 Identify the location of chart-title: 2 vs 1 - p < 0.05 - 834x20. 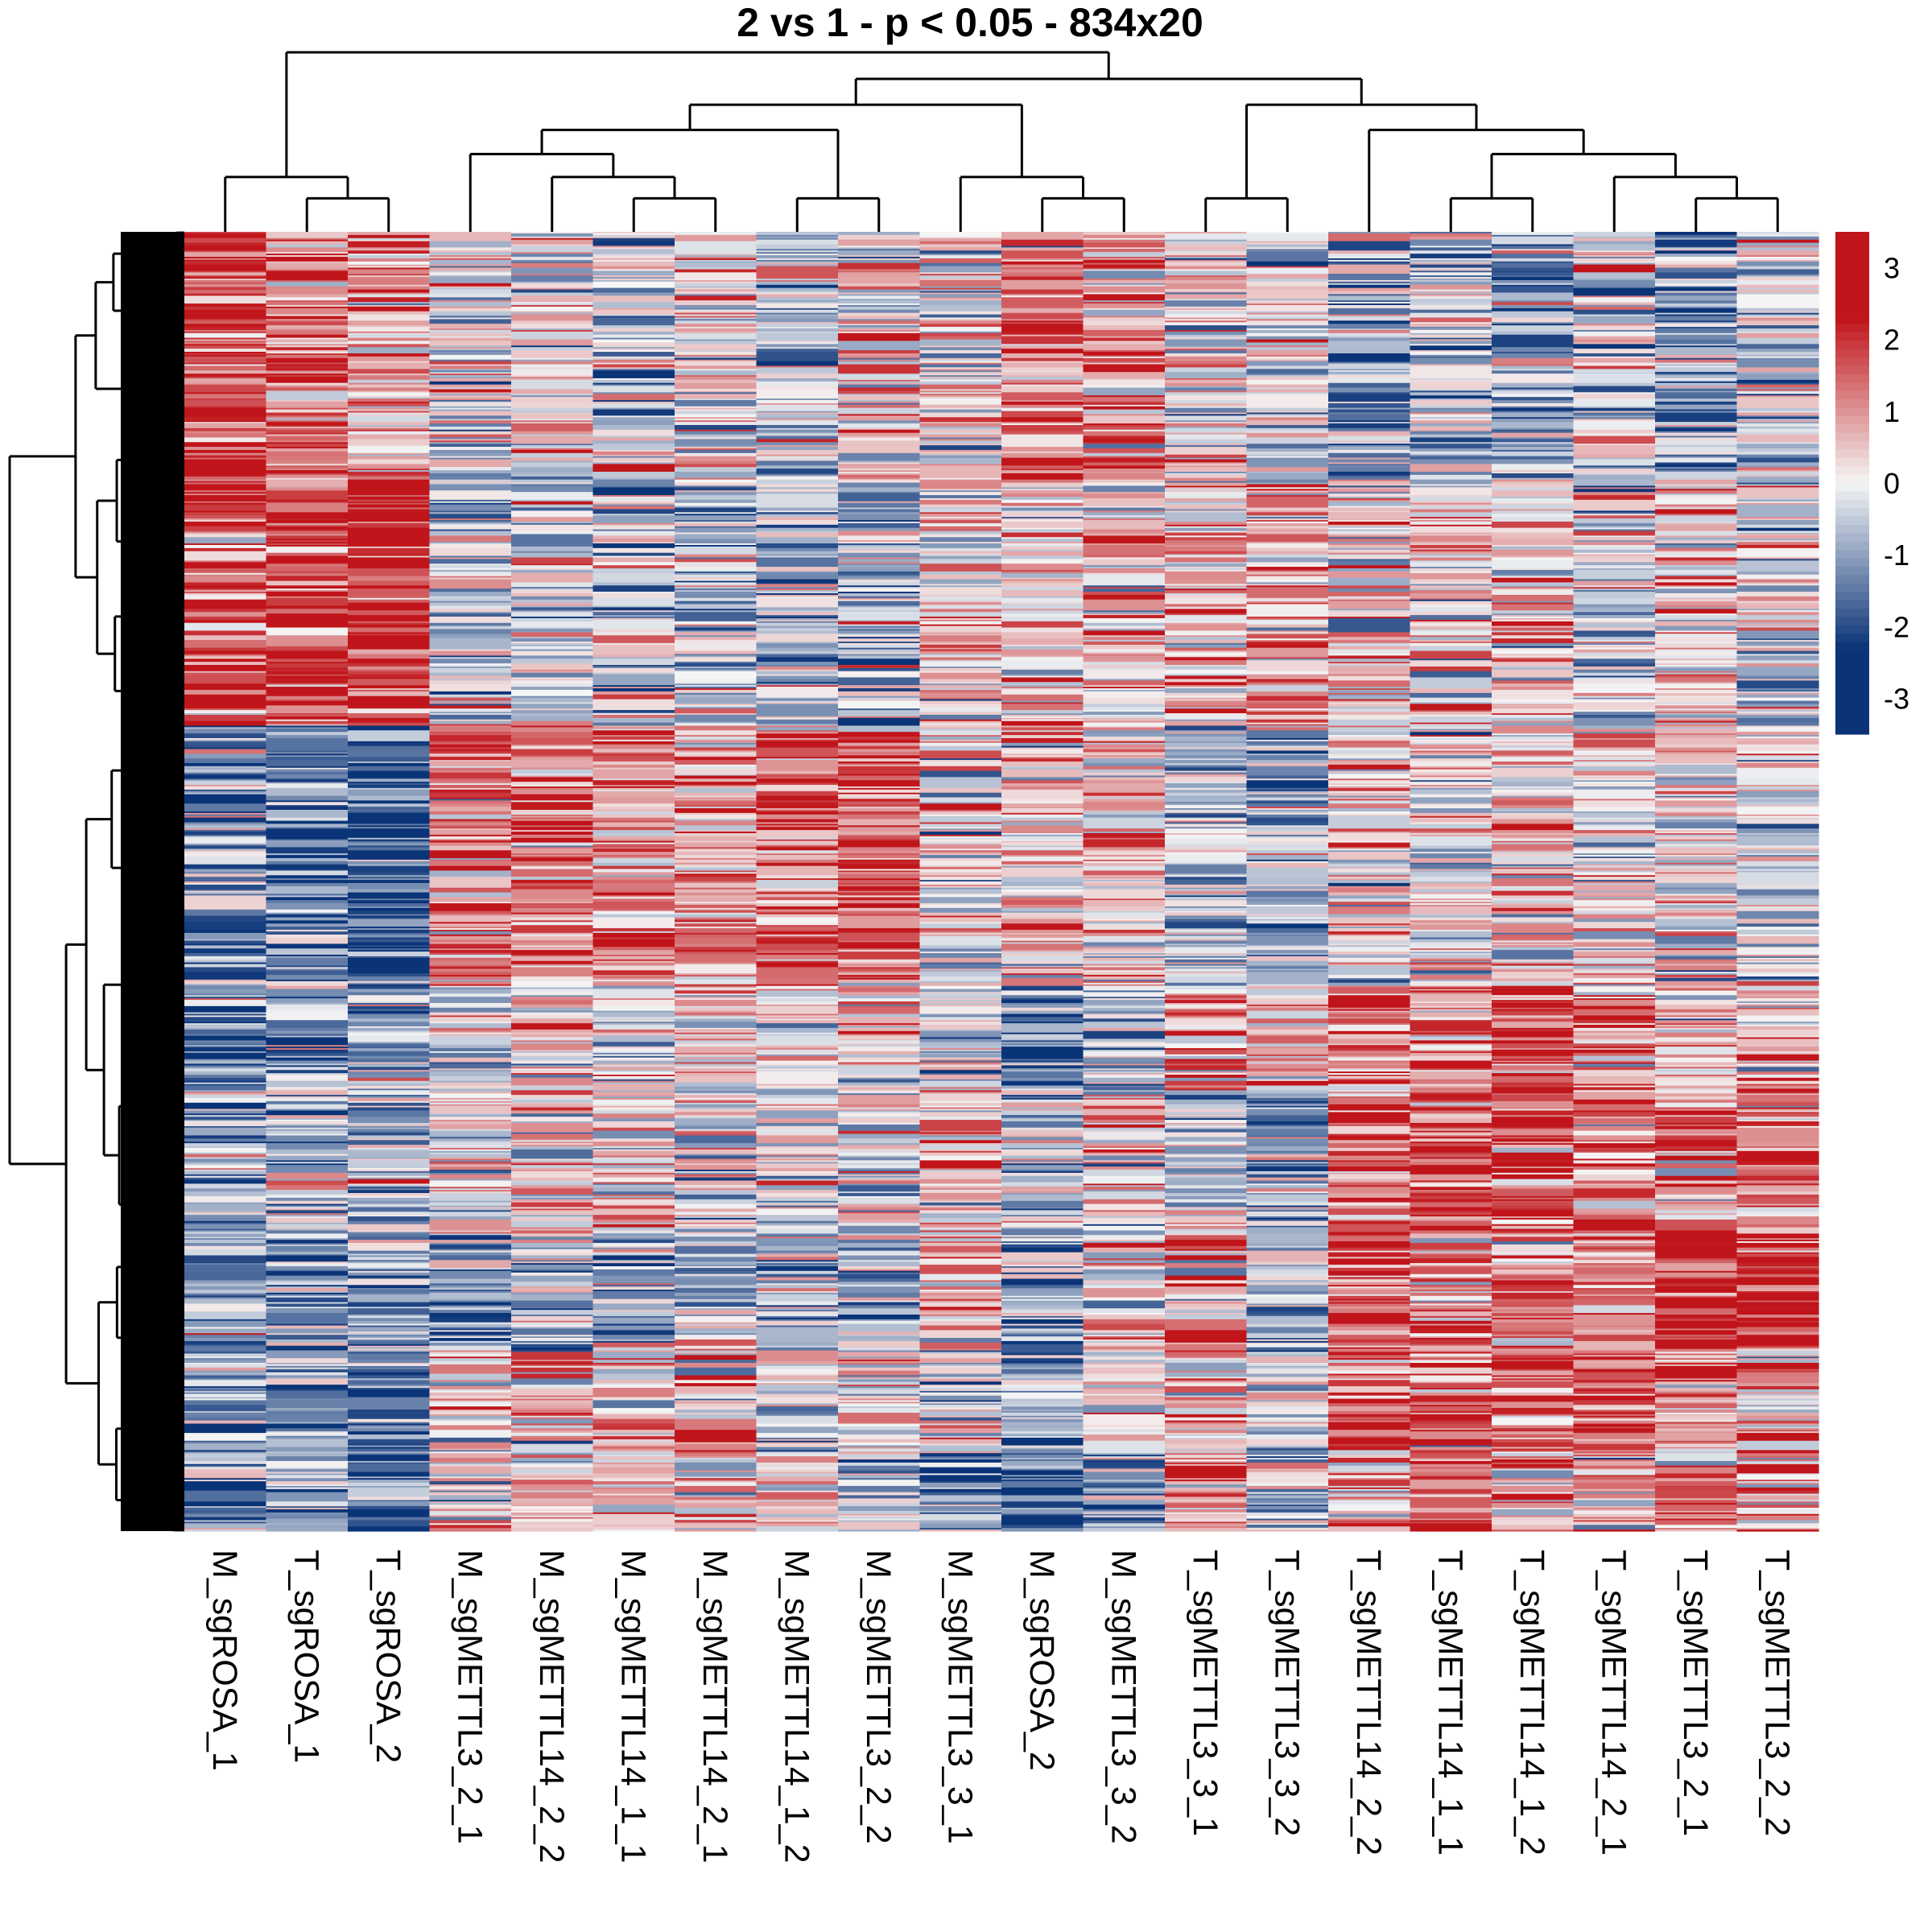
(970, 22).